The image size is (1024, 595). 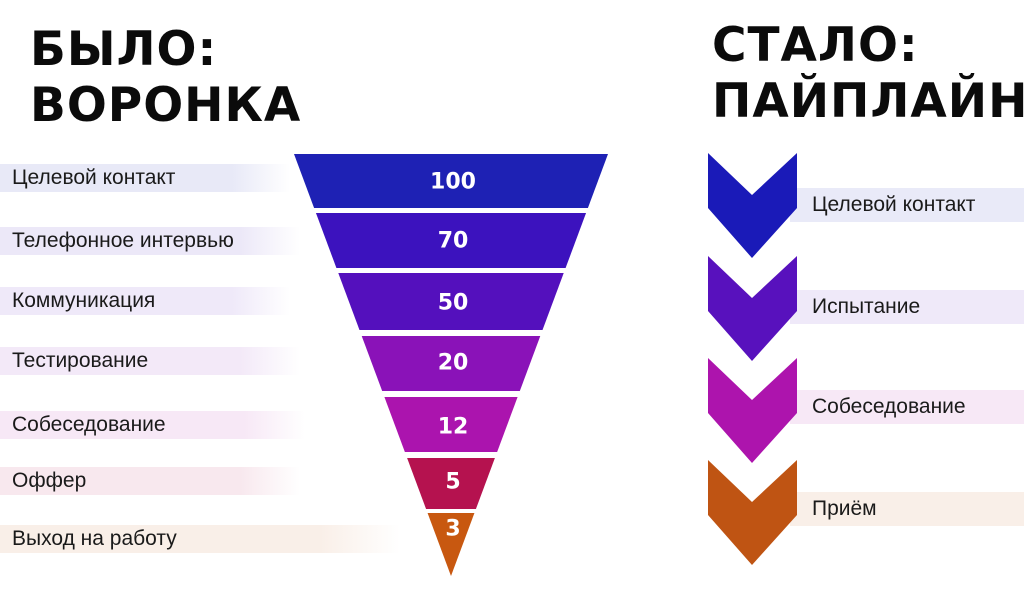 What do you see at coordinates (452, 529) in the screenshot?
I see `funnel-stage-value: 3` at bounding box center [452, 529].